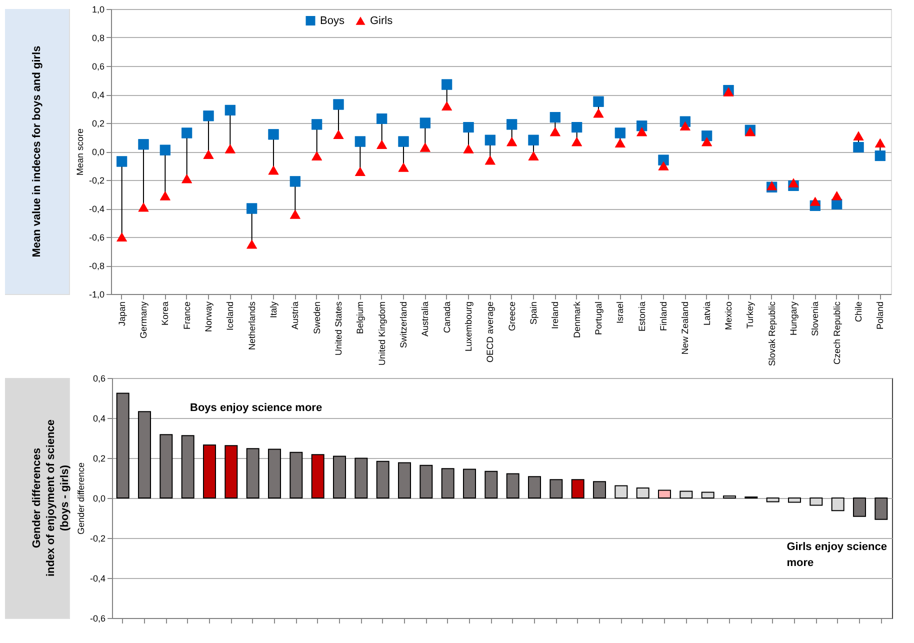 This screenshot has width=914, height=643. Describe the element at coordinates (469, 327) in the screenshot. I see `x-tick-label: Luxembourg` at that location.